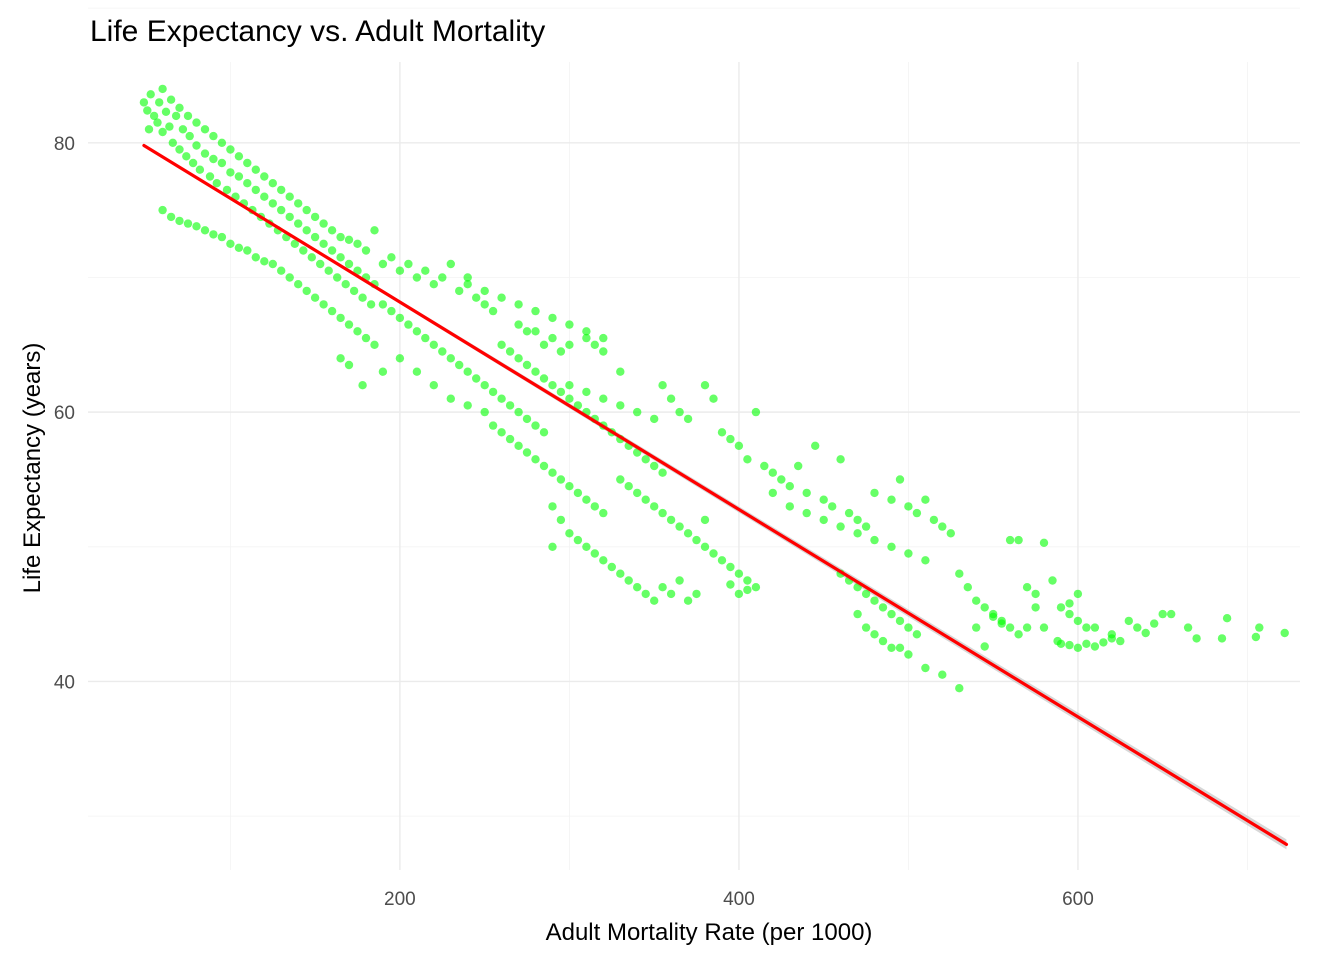 This screenshot has width=1344, height=960. Describe the element at coordinates (64, 413) in the screenshot. I see `y-tick-label-1: 60` at that location.